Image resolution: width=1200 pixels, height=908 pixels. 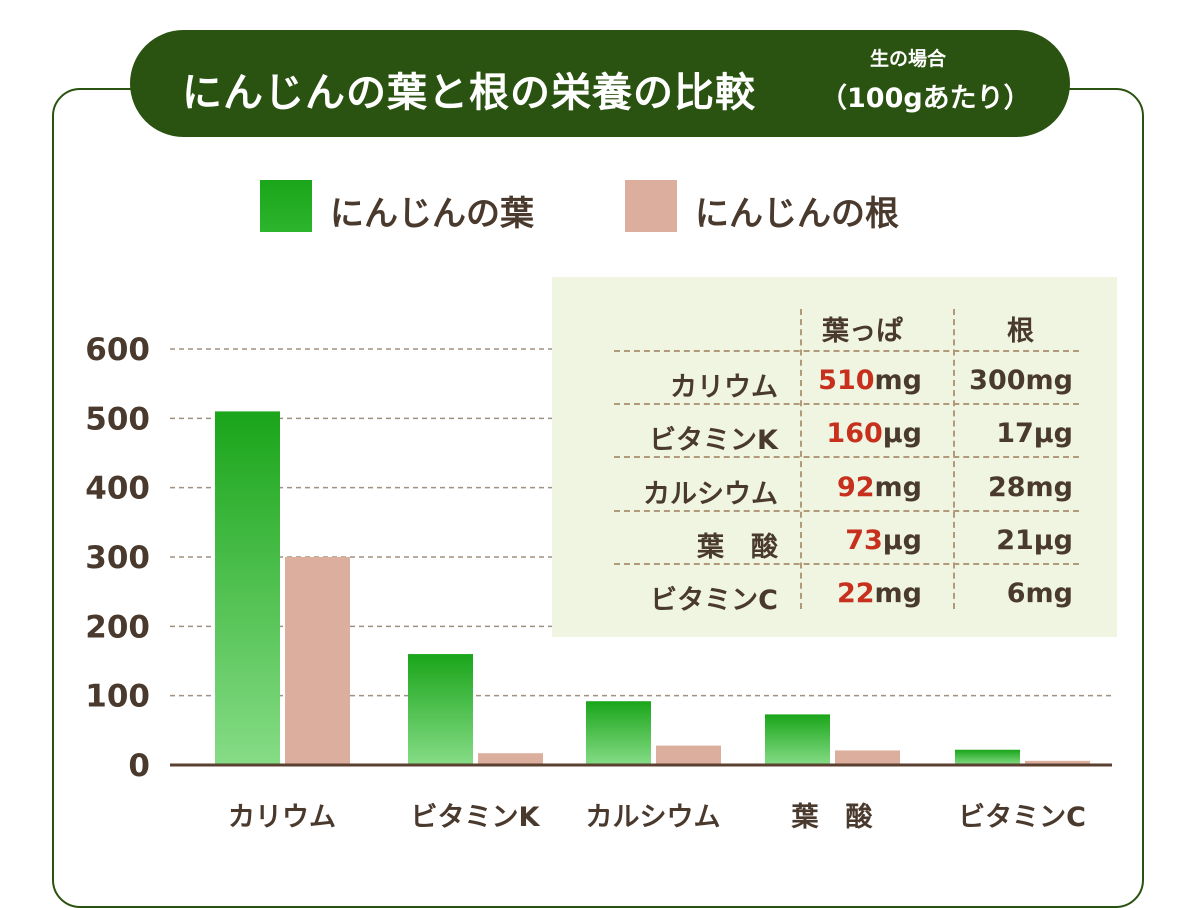 I want to click on root-value: 28mg, so click(x=1030, y=487).